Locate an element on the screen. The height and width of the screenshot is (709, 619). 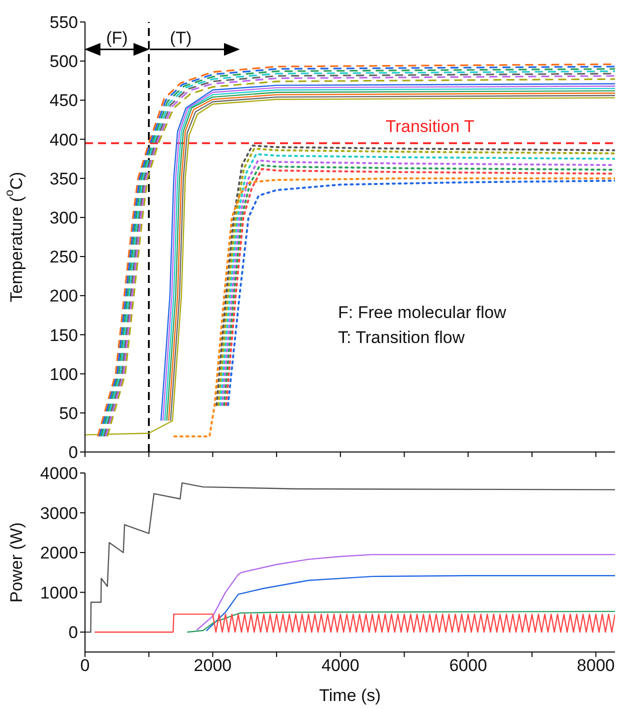
y-tick-label: 300 is located at coordinates (64, 218).